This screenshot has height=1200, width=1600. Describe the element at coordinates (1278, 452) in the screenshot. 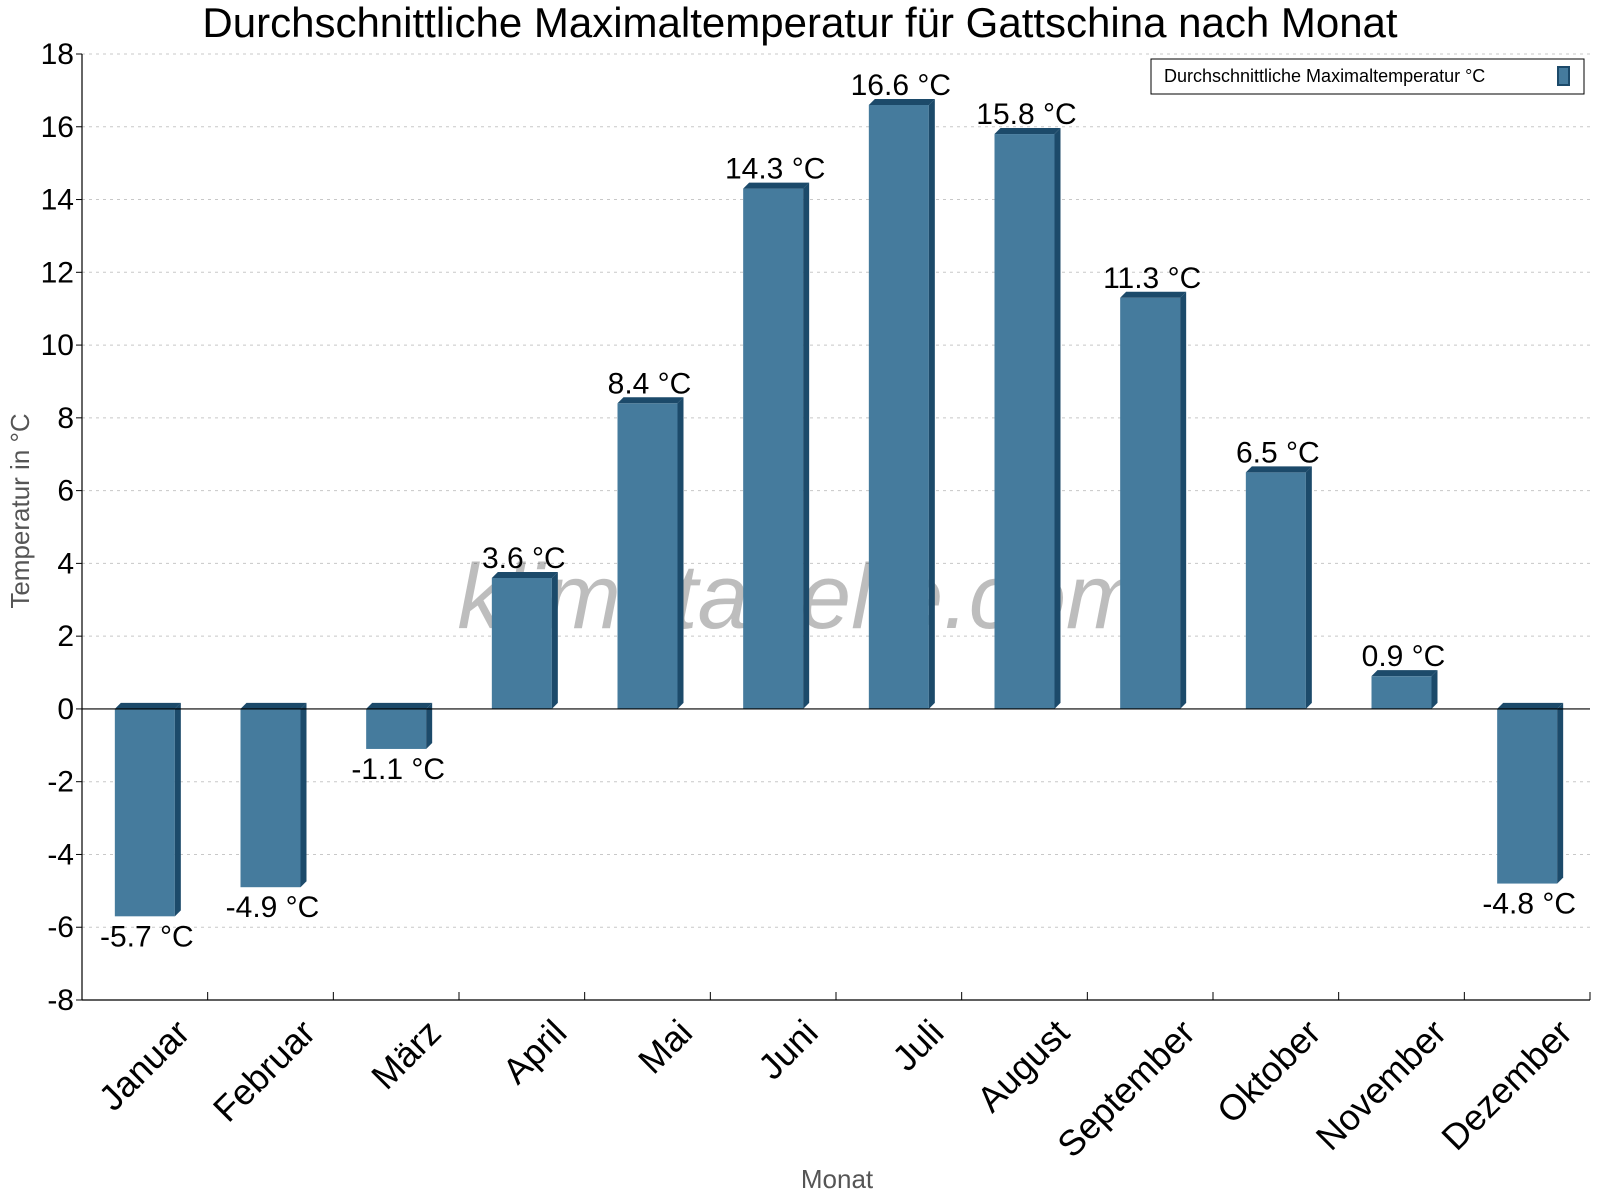

I see `data-label: 6.5 °C` at that location.